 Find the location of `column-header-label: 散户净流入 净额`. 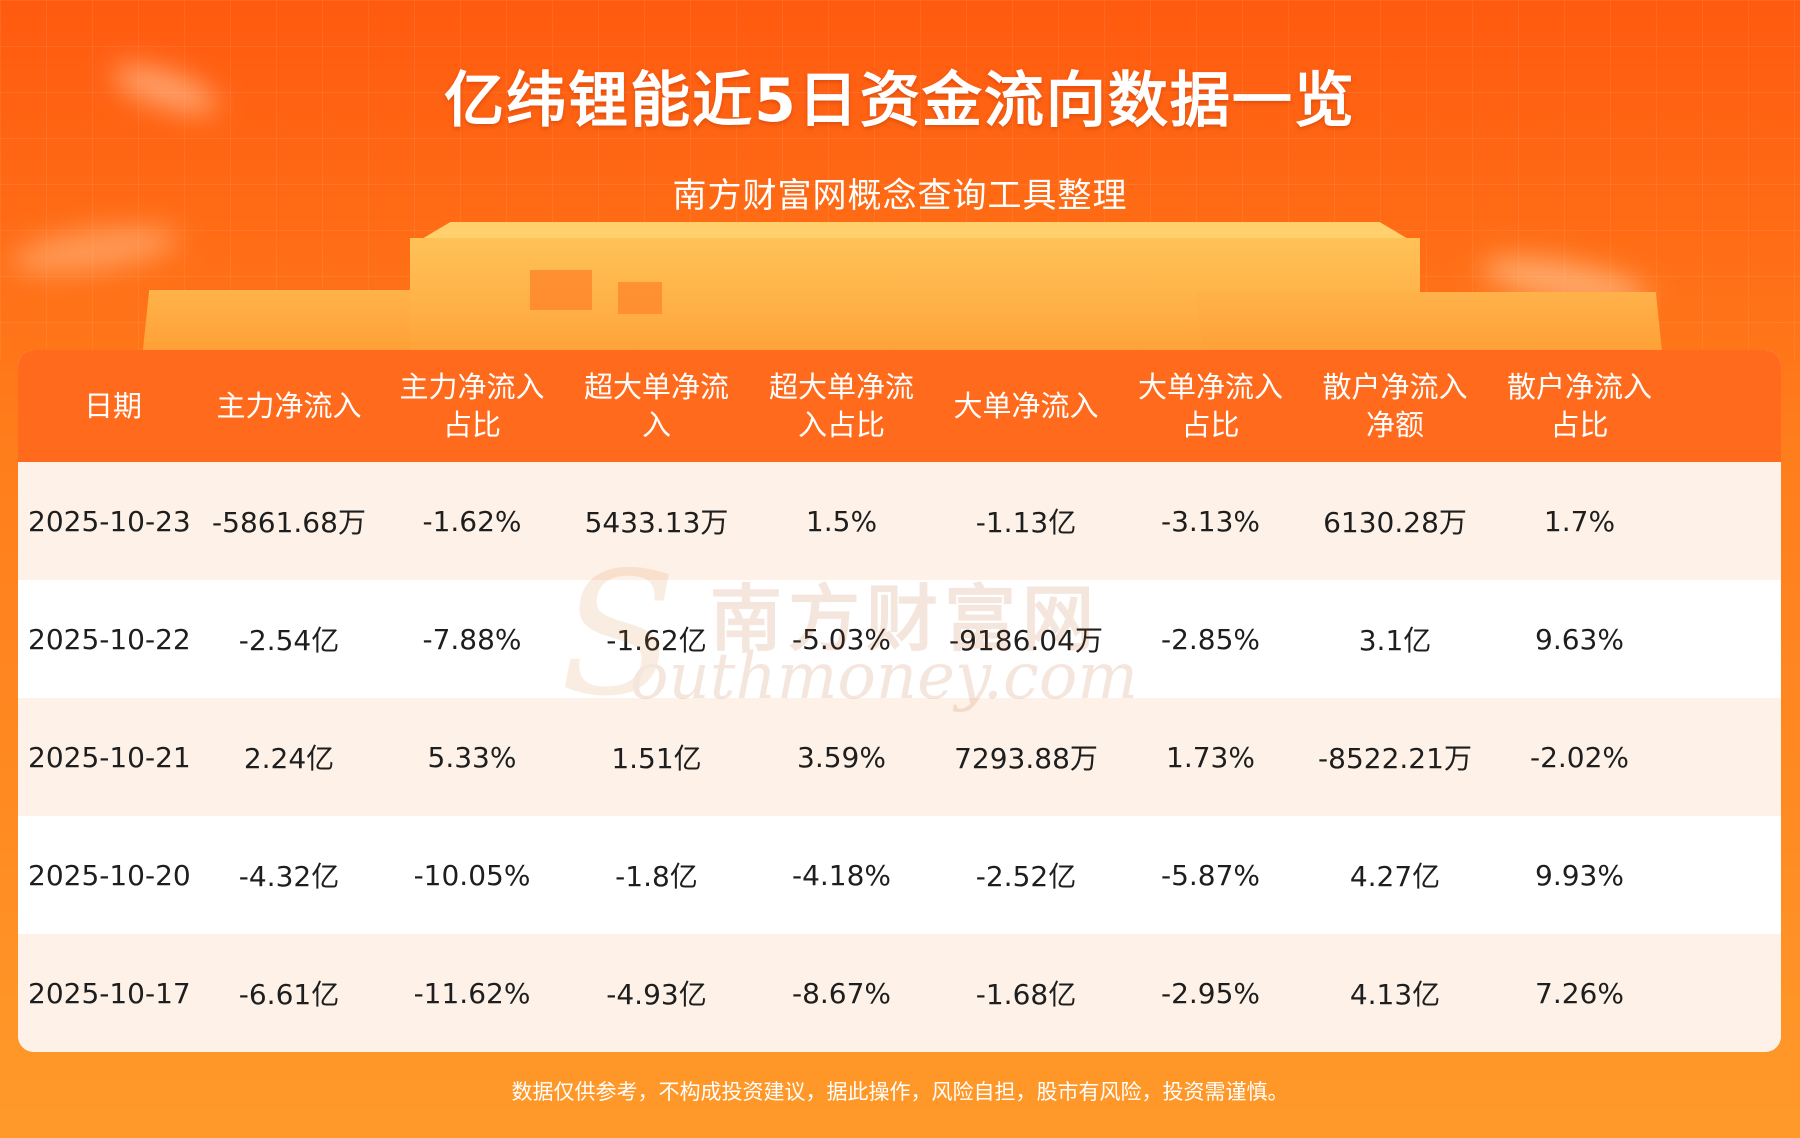

column-header-label: 散户净流入 净额 is located at coordinates (1395, 406).